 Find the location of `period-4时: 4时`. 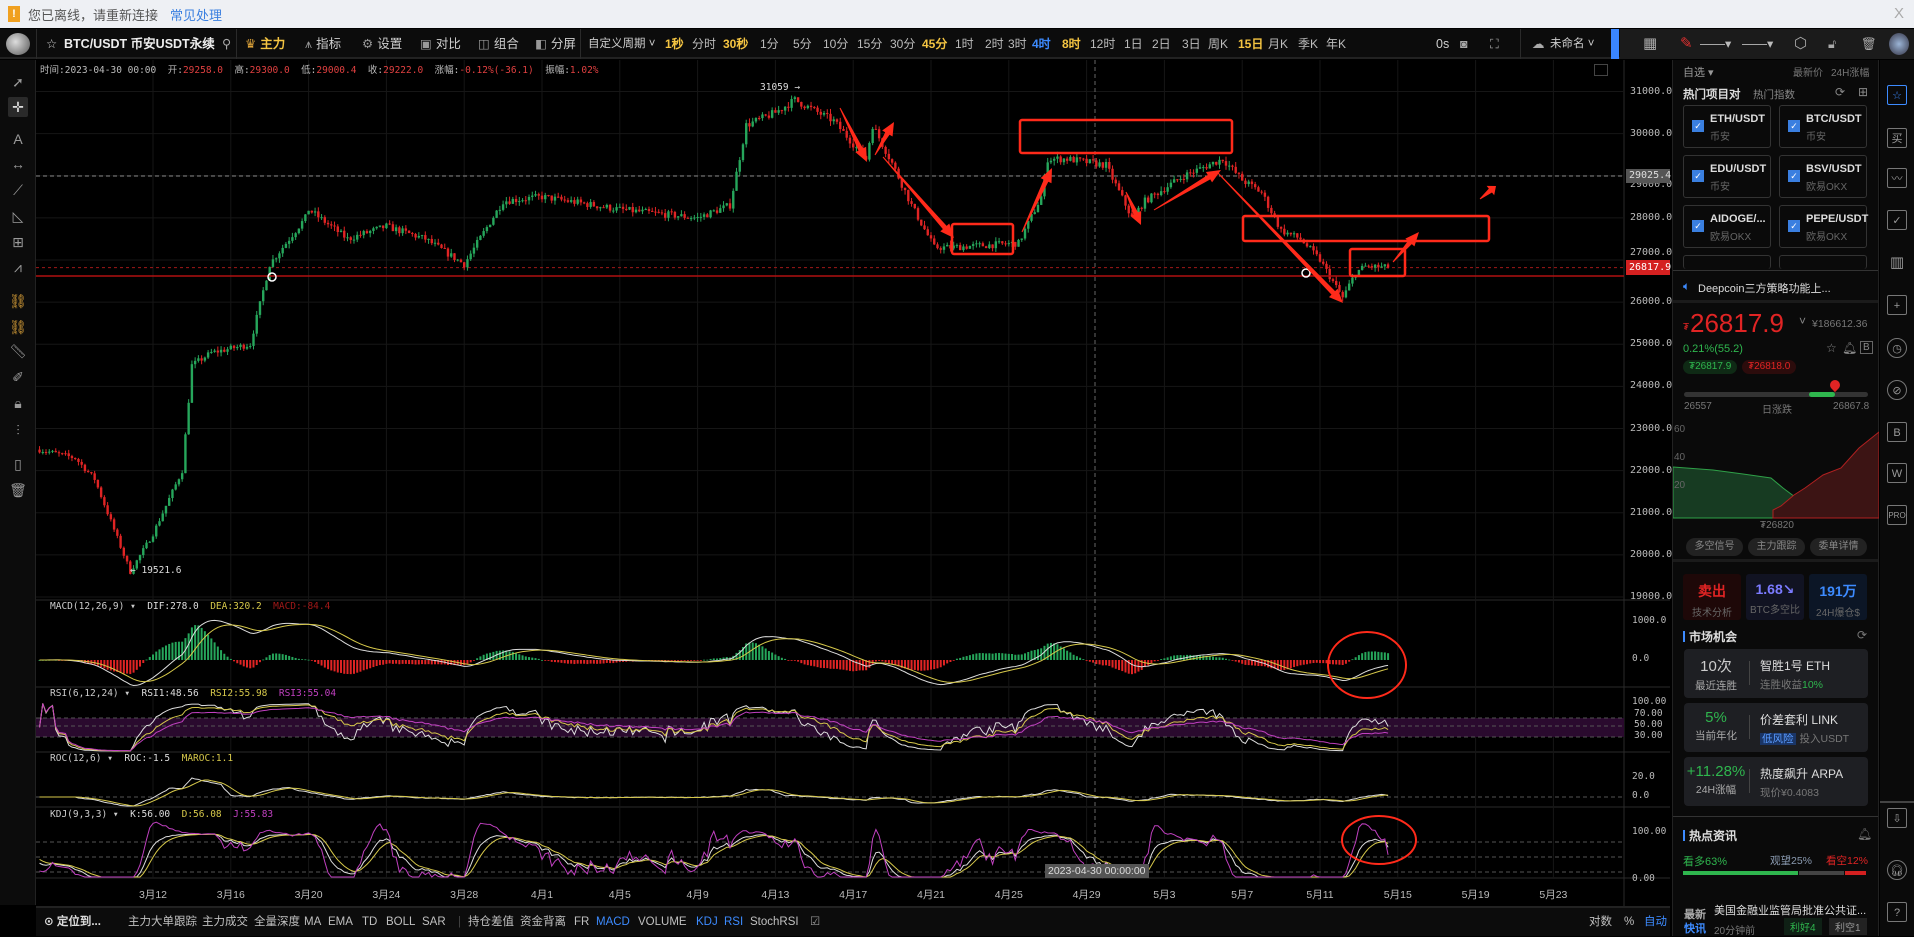

period-4时: 4时 is located at coordinates (1041, 44).